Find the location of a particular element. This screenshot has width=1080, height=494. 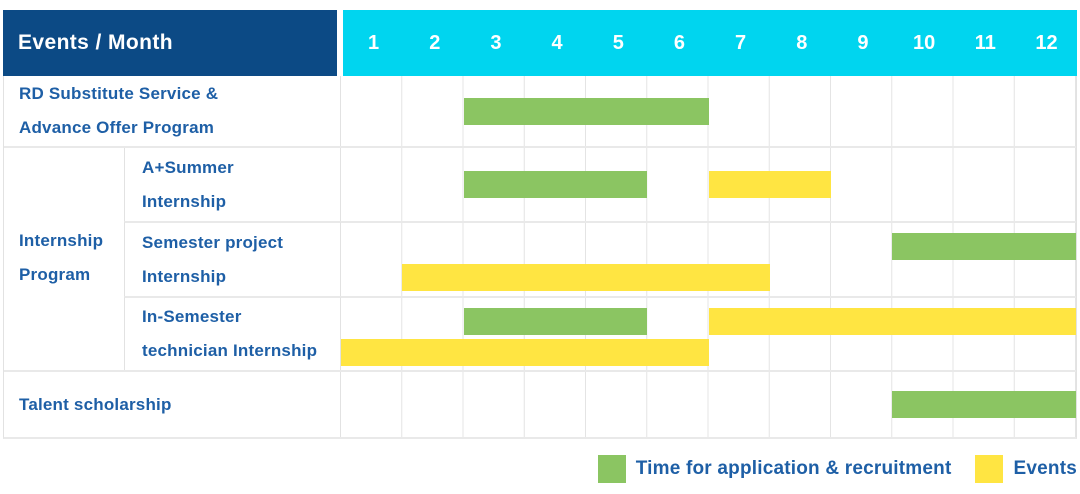

month-label-4: 4 is located at coordinates (557, 42).